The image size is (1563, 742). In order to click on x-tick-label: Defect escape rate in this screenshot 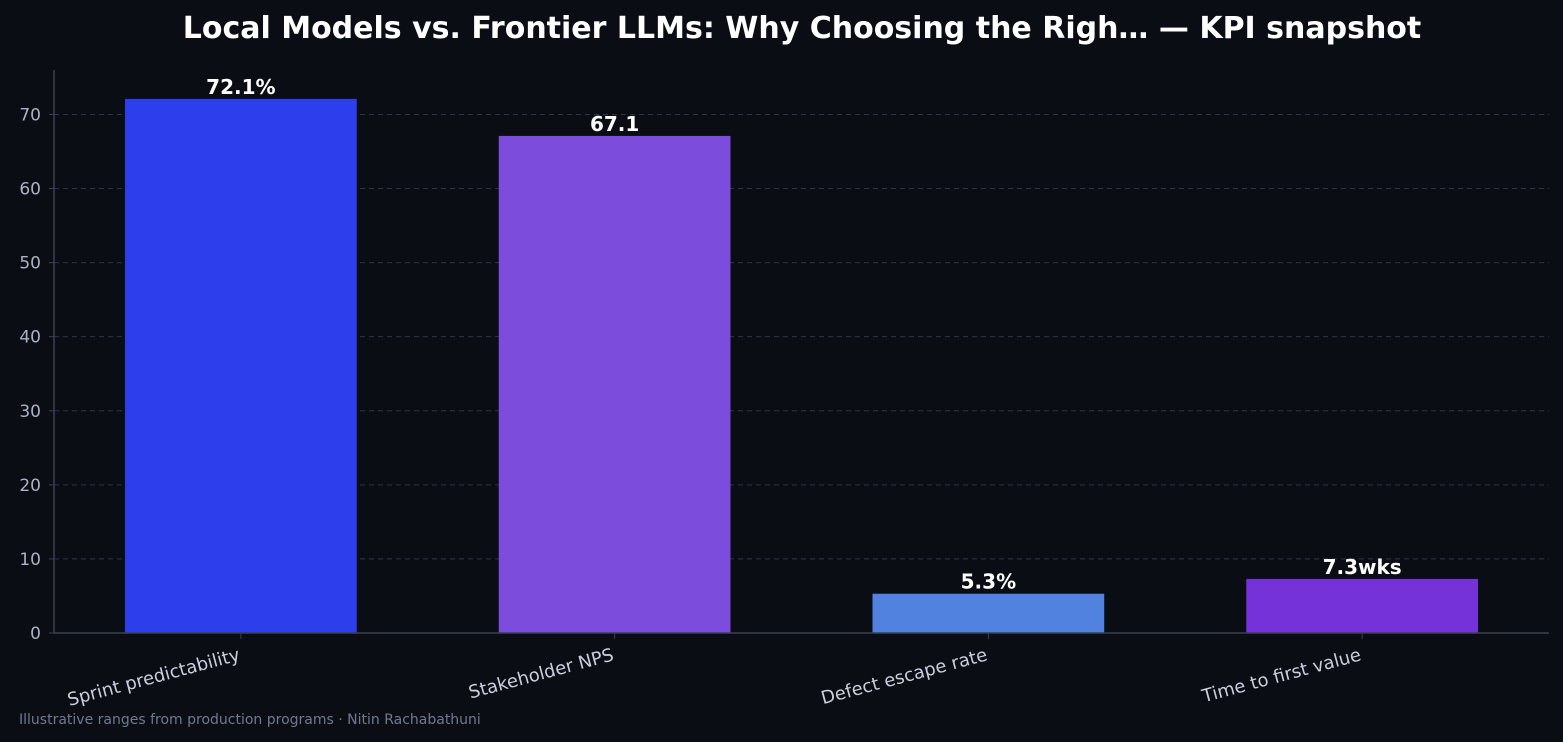, I will do `click(904, 677)`.